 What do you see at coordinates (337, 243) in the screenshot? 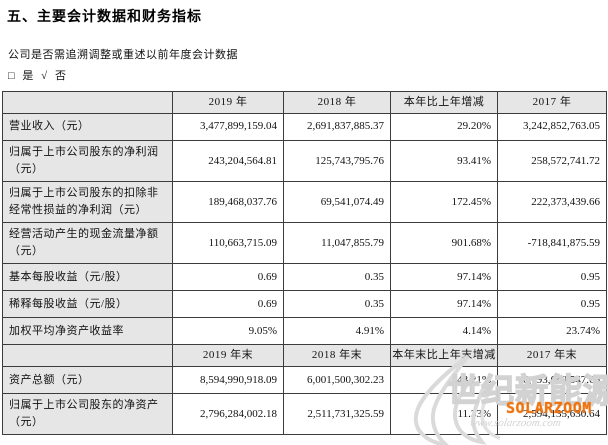
I see `value-cell: 11,047,855.79` at bounding box center [337, 243].